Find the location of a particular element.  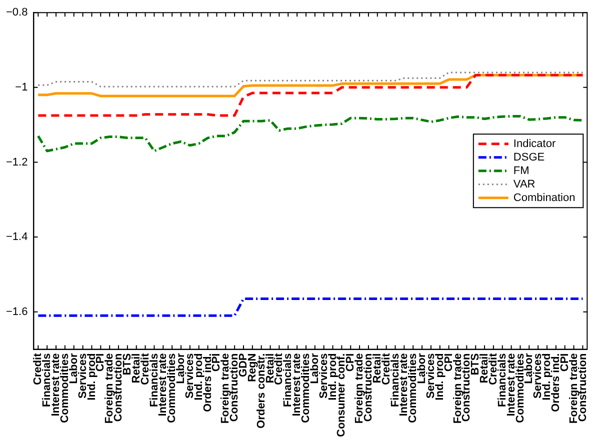

y-tick-label: −0.8 is located at coordinates (17, 12).